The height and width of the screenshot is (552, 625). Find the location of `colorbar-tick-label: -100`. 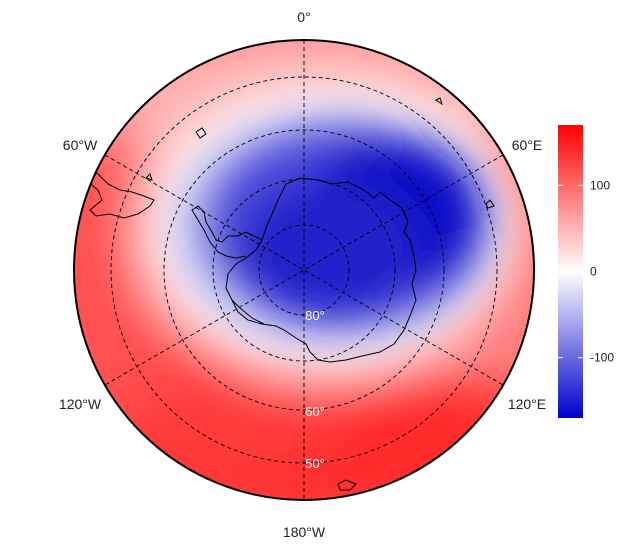

colorbar-tick-label: -100 is located at coordinates (602, 358).